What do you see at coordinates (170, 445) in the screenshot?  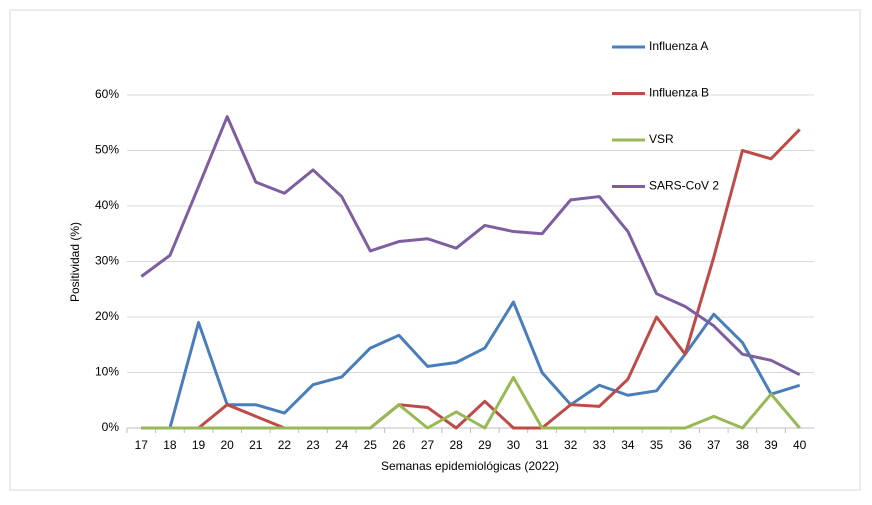 I see `x-tick-label: 18` at bounding box center [170, 445].